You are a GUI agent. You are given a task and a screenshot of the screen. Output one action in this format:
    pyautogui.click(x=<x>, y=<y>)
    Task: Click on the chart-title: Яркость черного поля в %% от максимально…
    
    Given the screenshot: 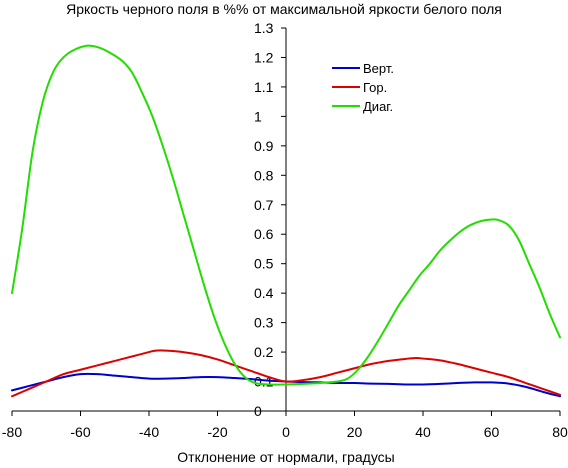 What is the action you would take?
    pyautogui.click(x=284, y=9)
    